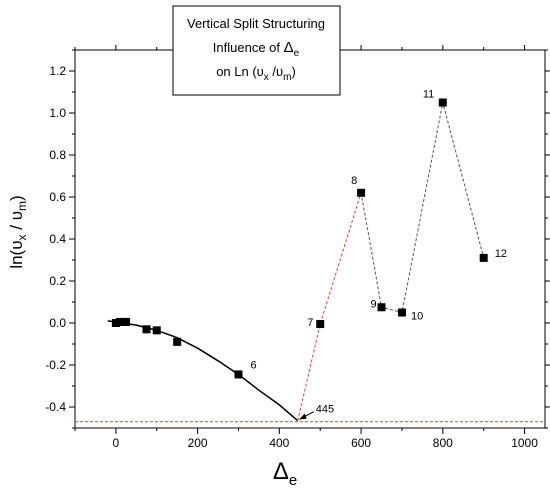 The width and height of the screenshot is (550, 499). What do you see at coordinates (303, 417) in the screenshot?
I see `minimum-arrowhead` at bounding box center [303, 417].